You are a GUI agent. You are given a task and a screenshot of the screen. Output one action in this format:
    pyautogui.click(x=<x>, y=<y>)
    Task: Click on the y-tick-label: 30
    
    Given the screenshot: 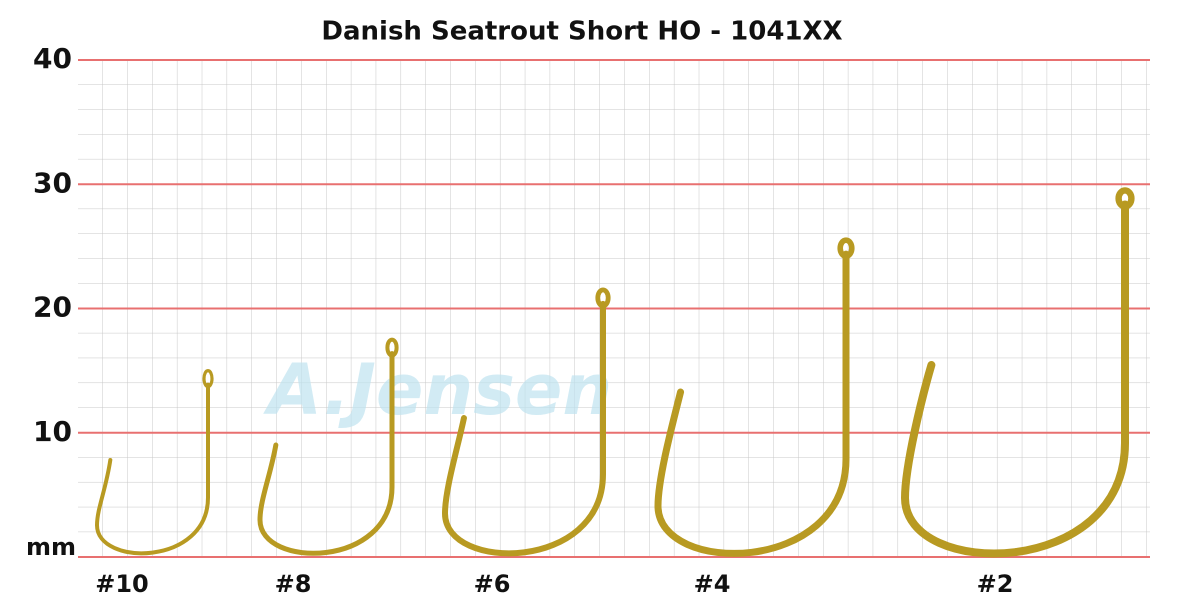 What is the action you would take?
    pyautogui.click(x=52, y=182)
    